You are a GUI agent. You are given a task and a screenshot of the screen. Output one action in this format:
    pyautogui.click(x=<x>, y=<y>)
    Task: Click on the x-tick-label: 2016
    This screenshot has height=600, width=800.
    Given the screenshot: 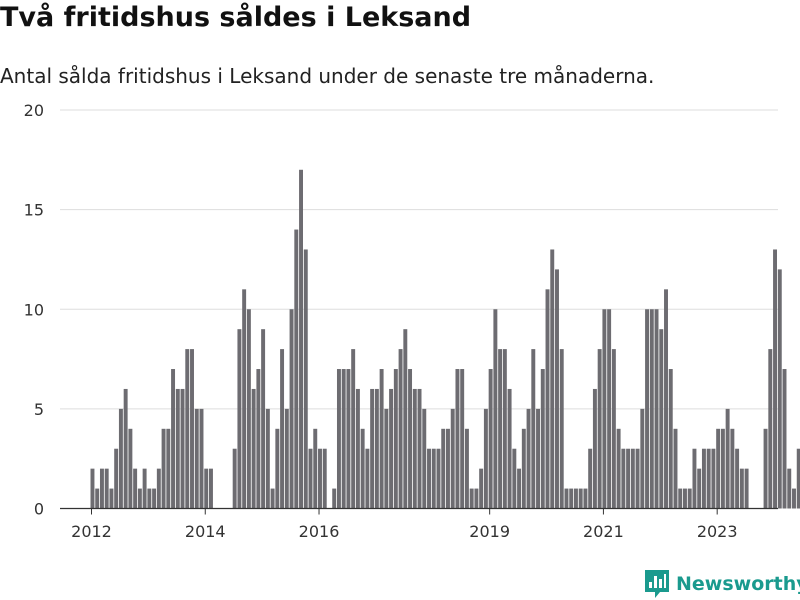 What is the action you would take?
    pyautogui.click(x=319, y=531)
    